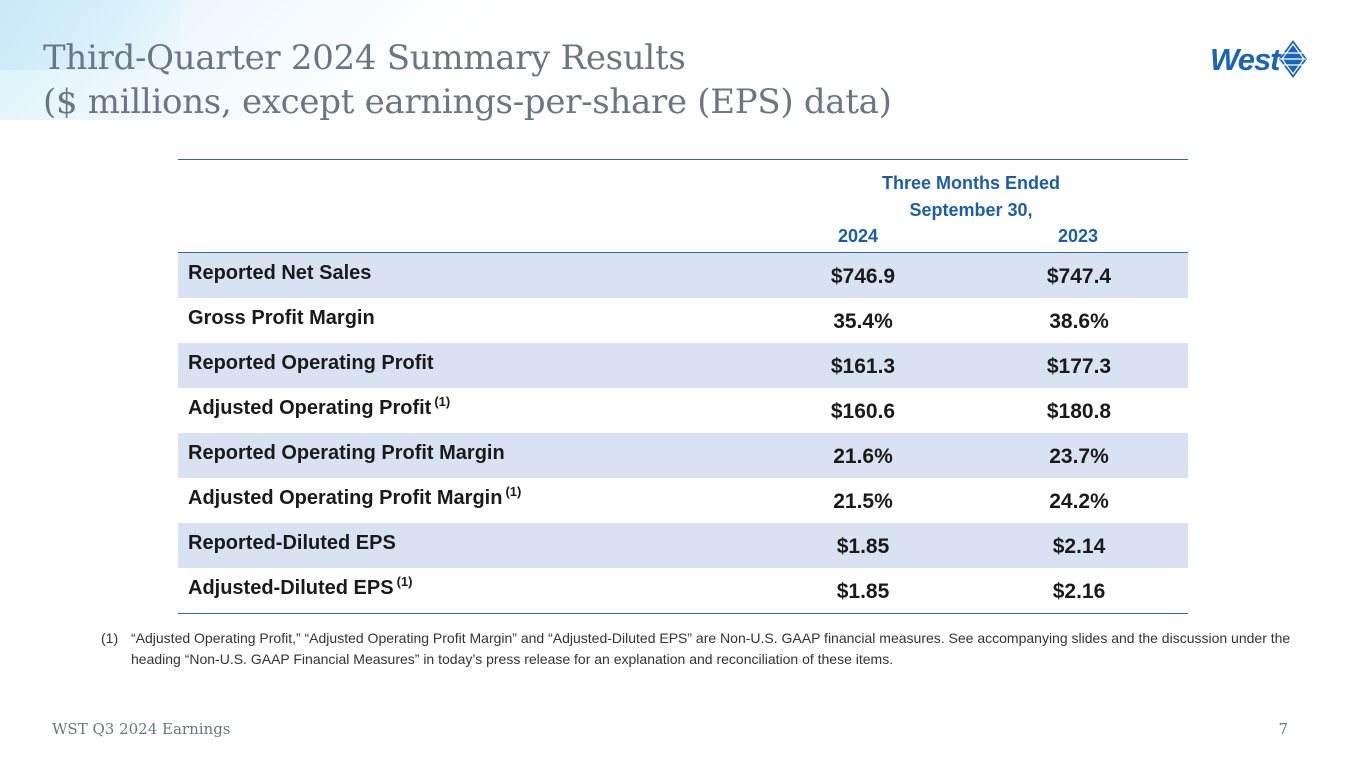 The width and height of the screenshot is (1365, 768). Describe the element at coordinates (280, 273) in the screenshot. I see `row-label: Reported Net Sales` at that location.